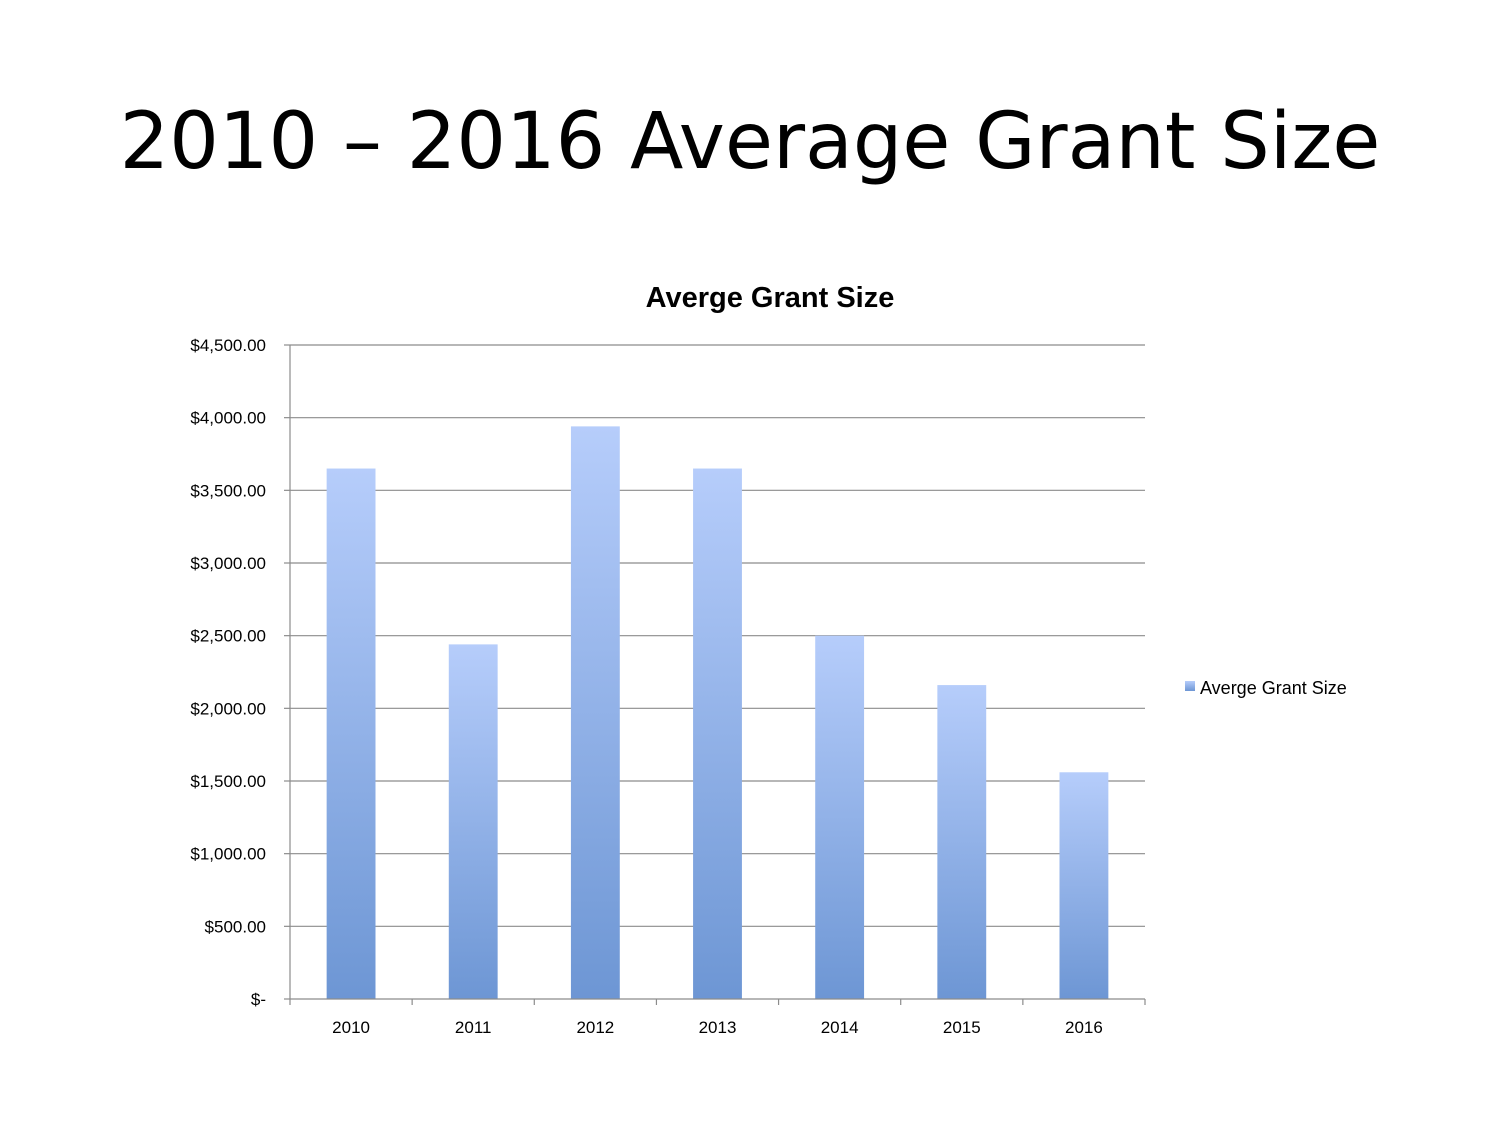  I want to click on bar-2013, so click(717, 733).